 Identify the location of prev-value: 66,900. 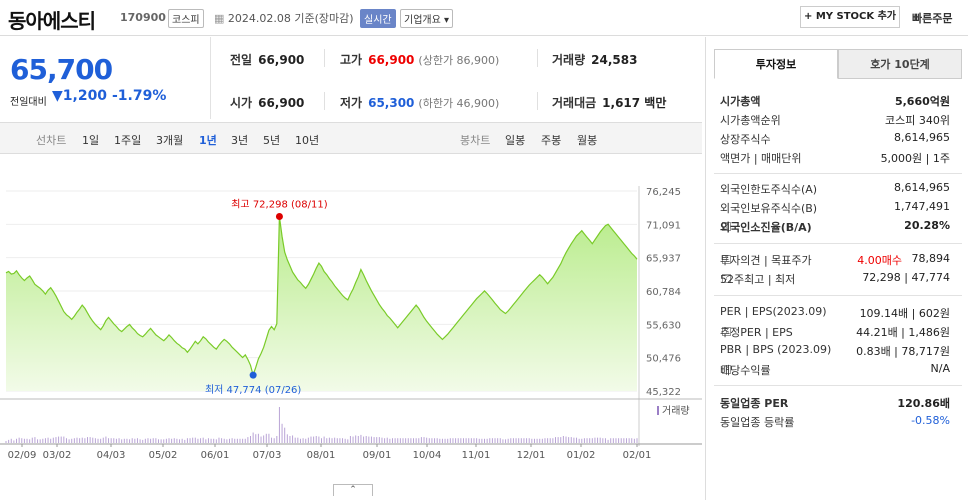
(281, 60).